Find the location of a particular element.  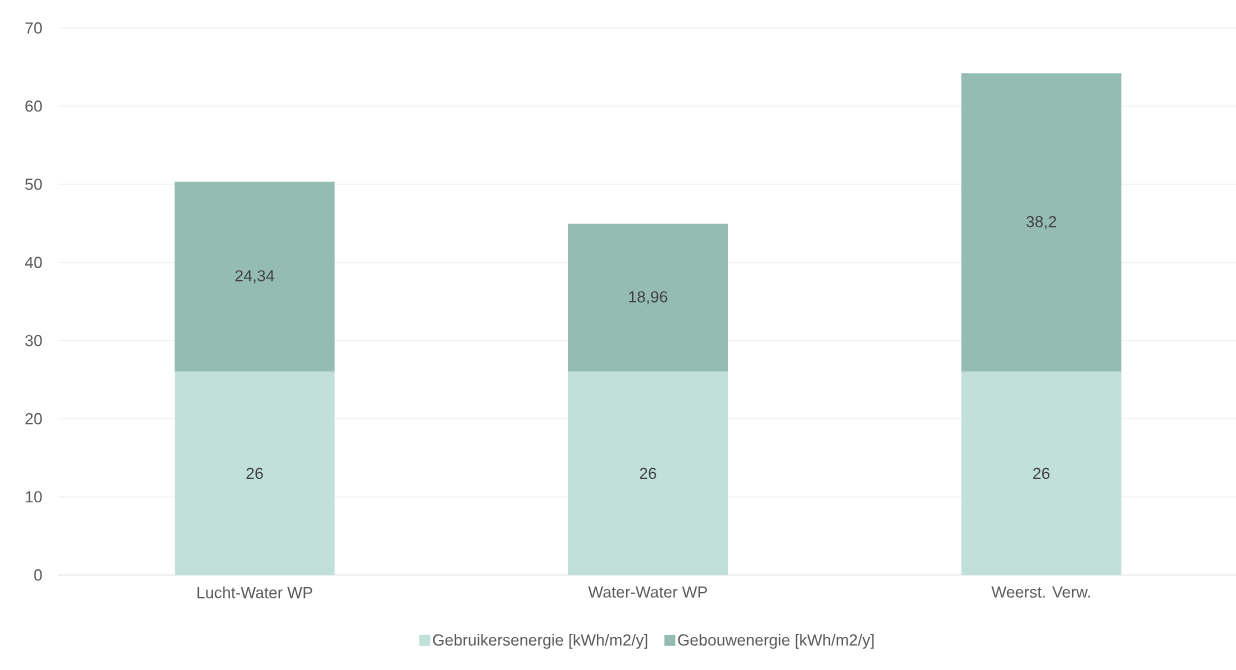

data-label: 24,34 is located at coordinates (255, 277).